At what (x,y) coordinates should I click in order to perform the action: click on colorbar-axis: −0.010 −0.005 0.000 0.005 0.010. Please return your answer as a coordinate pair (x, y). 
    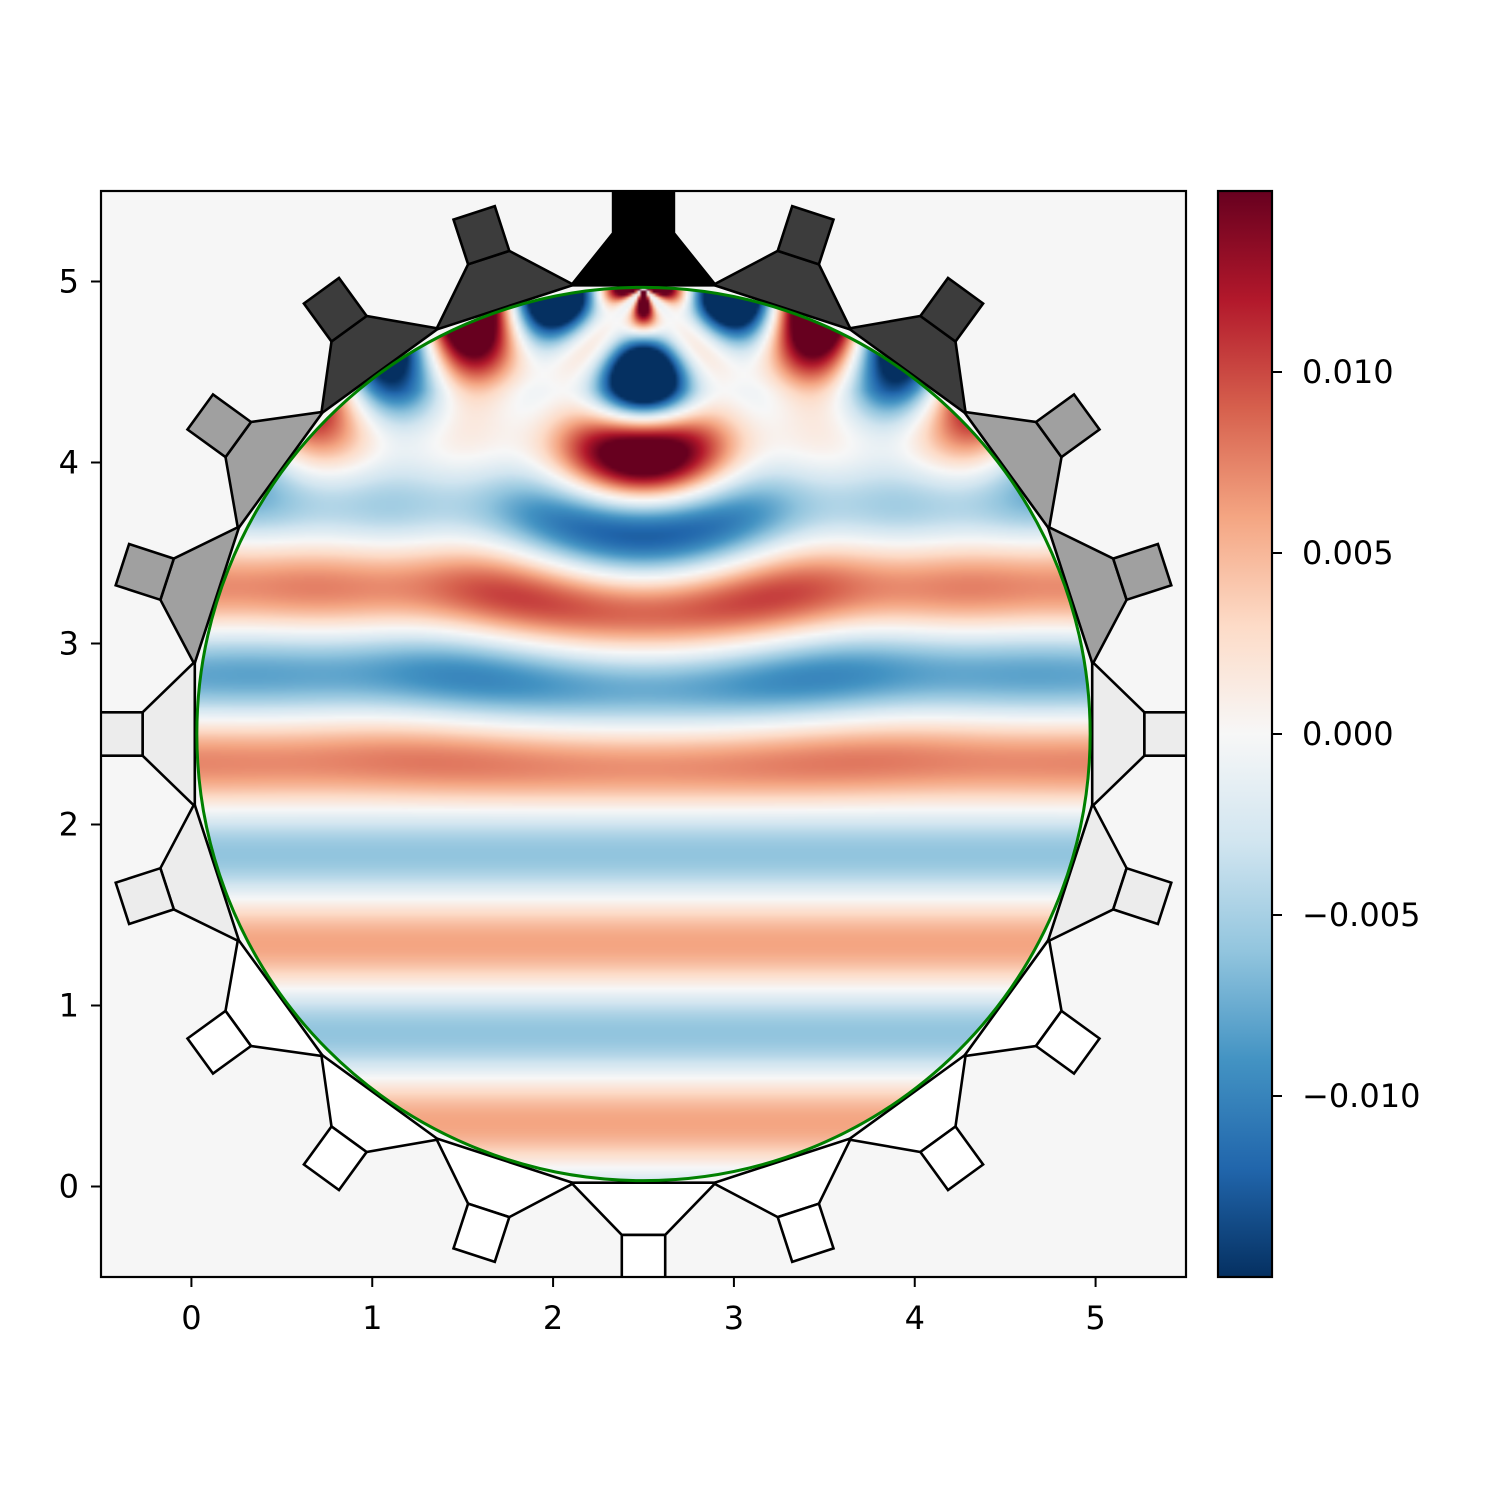
    Looking at the image, I should click on (1346, 734).